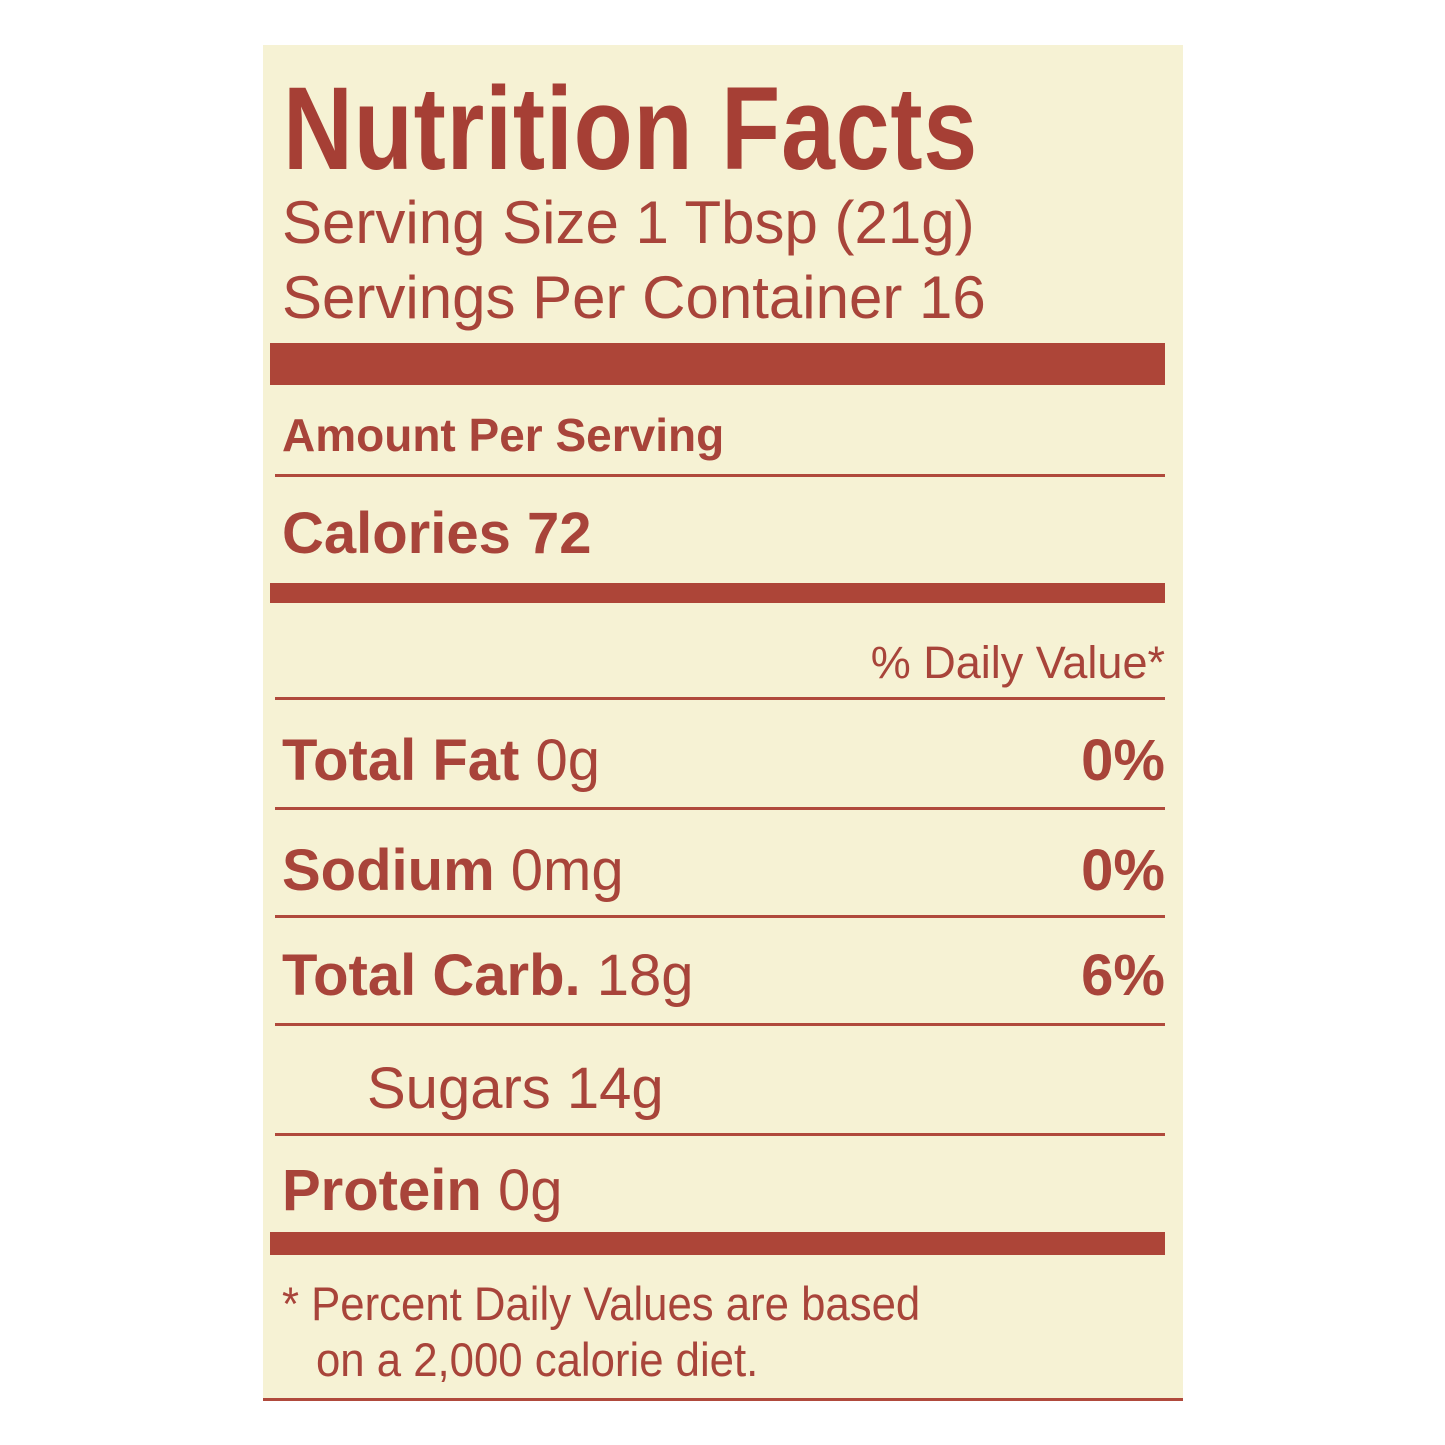  Describe the element at coordinates (631, 129) in the screenshot. I see `label-title: Nutrition Facts` at that location.